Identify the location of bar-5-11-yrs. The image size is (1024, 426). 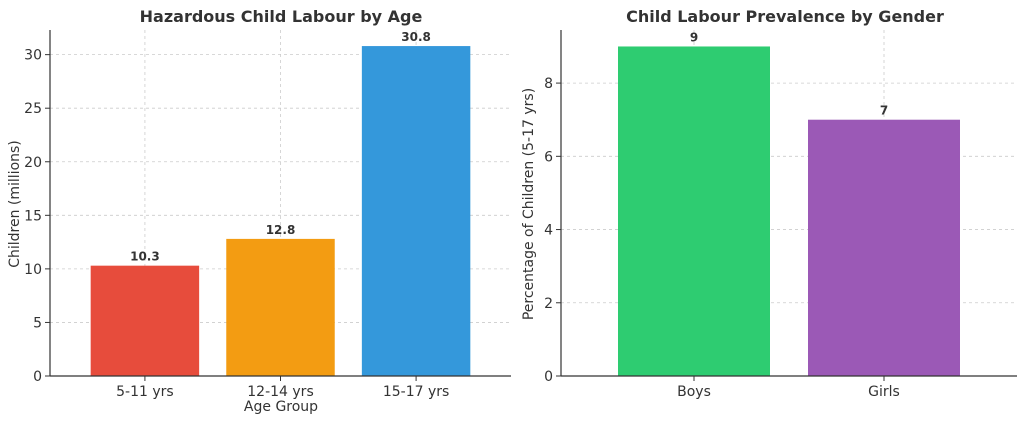
(145, 321).